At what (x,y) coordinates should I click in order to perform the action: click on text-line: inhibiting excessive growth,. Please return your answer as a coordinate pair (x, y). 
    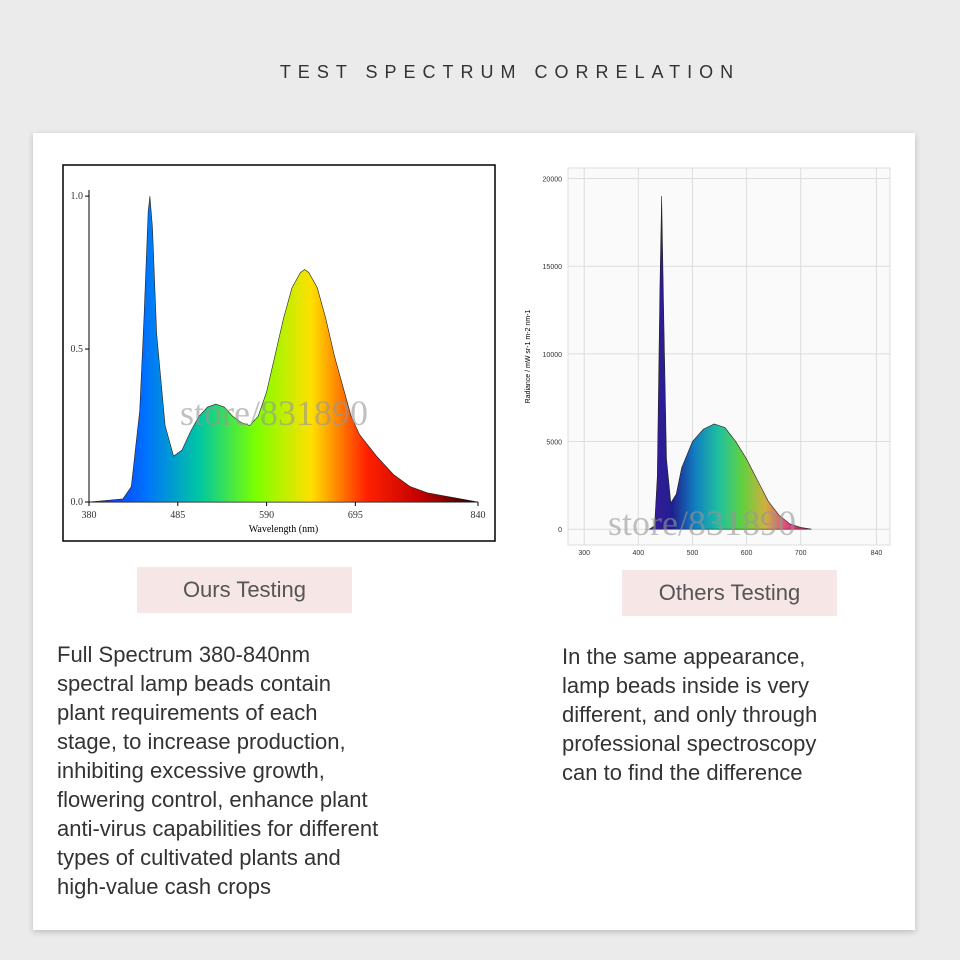
    Looking at the image, I should click on (191, 770).